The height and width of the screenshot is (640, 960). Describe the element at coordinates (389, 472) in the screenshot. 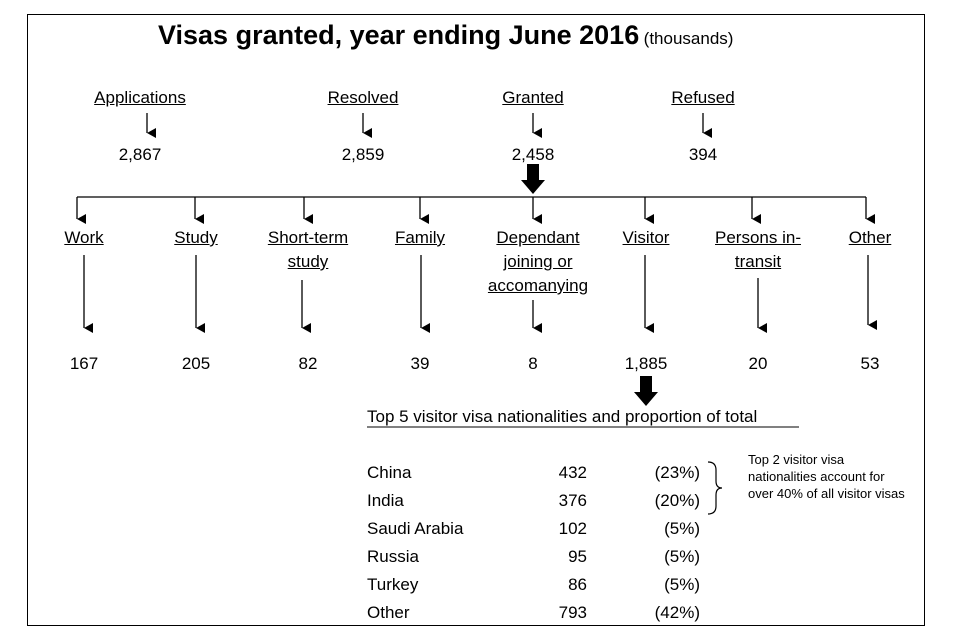

I see `nat-country-china: China` at that location.